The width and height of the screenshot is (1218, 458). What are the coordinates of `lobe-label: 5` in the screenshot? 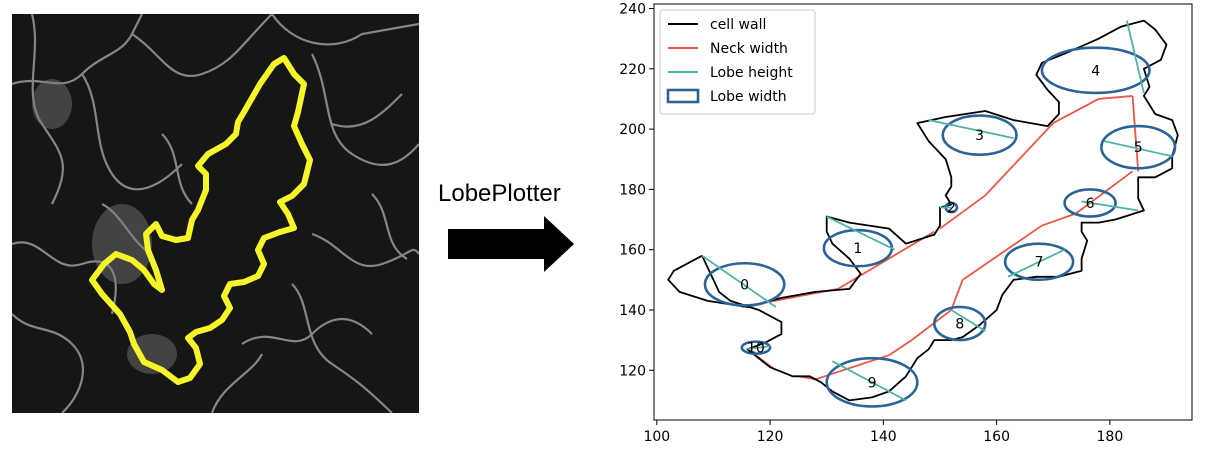 It's located at (1138, 148).